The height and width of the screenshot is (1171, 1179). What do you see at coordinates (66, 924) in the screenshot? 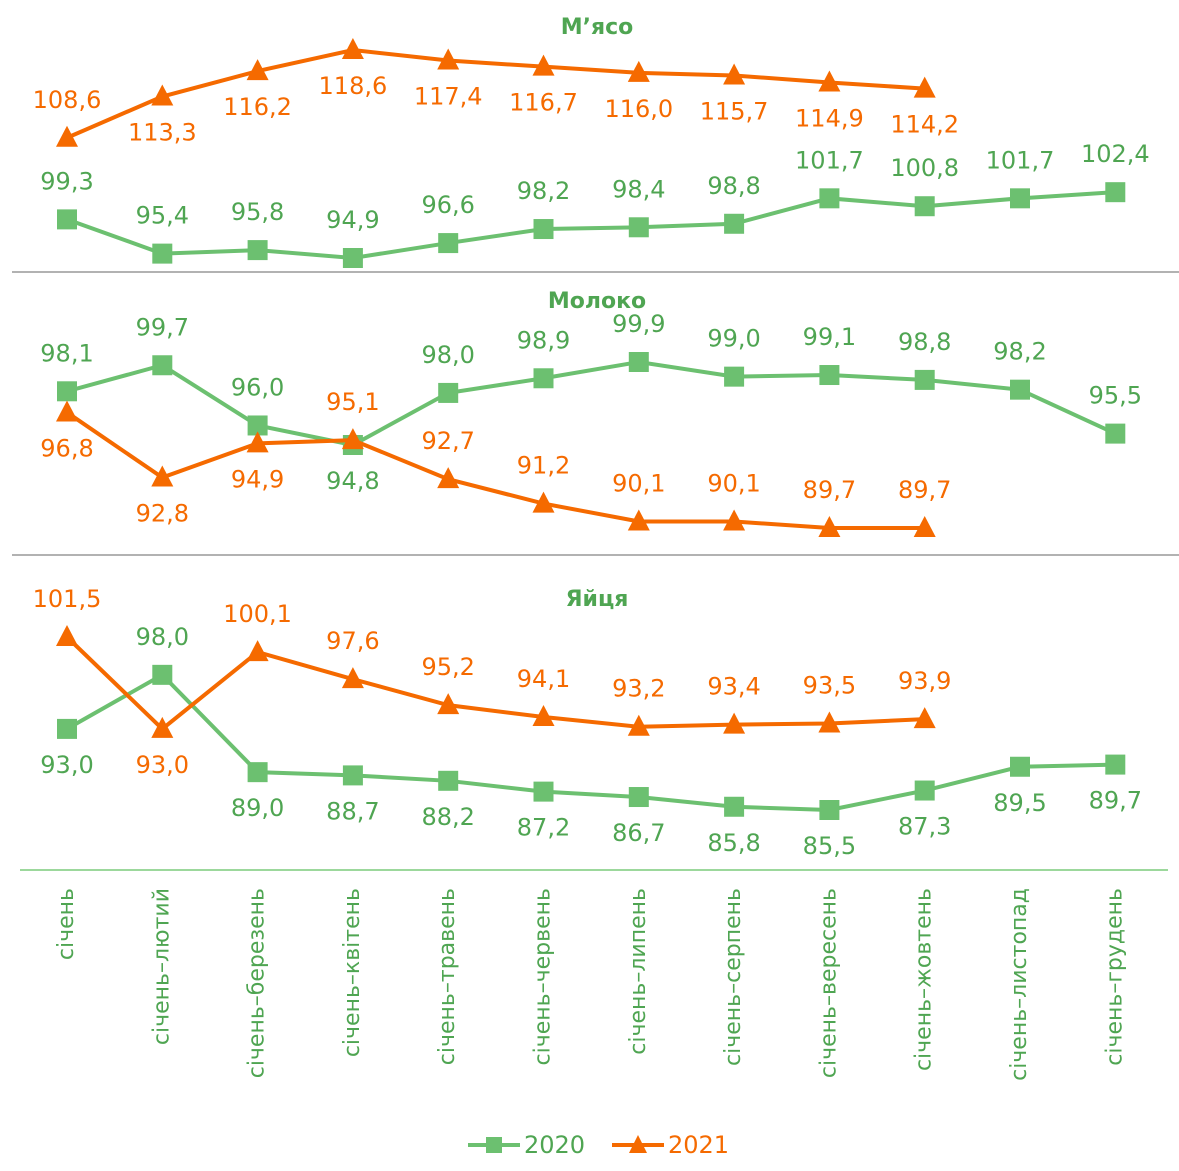
I see `x-tick-label: січень` at bounding box center [66, 924].